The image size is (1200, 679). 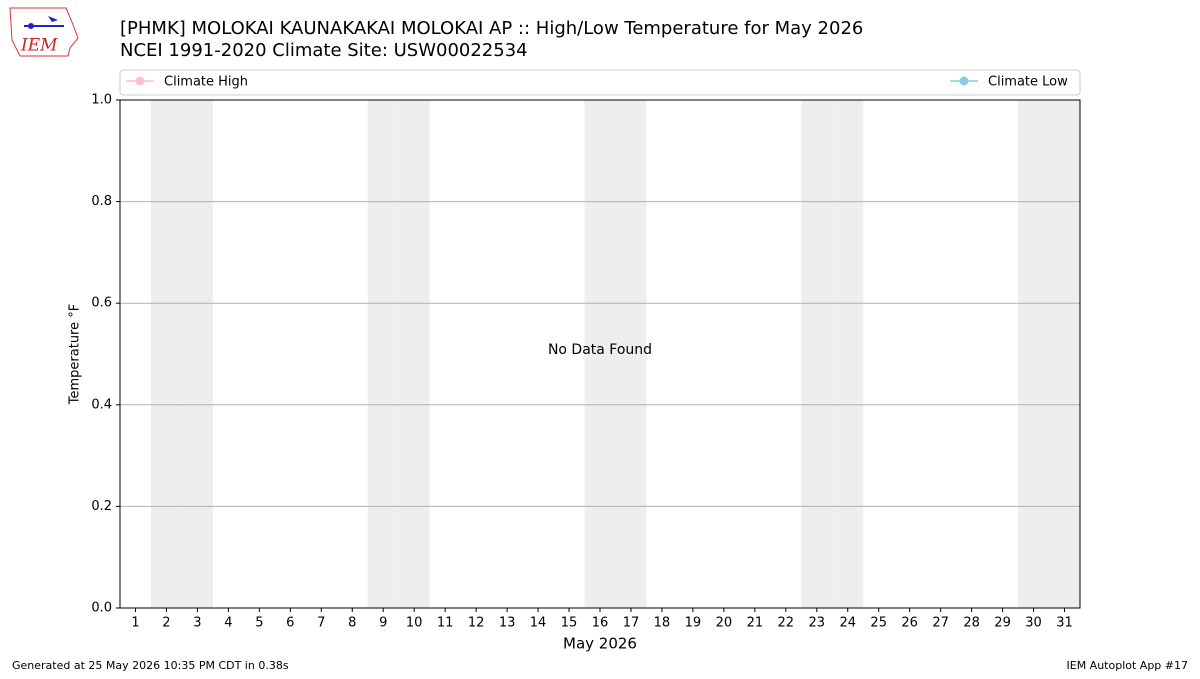 What do you see at coordinates (507, 623) in the screenshot?
I see `x-tick-label: 13` at bounding box center [507, 623].